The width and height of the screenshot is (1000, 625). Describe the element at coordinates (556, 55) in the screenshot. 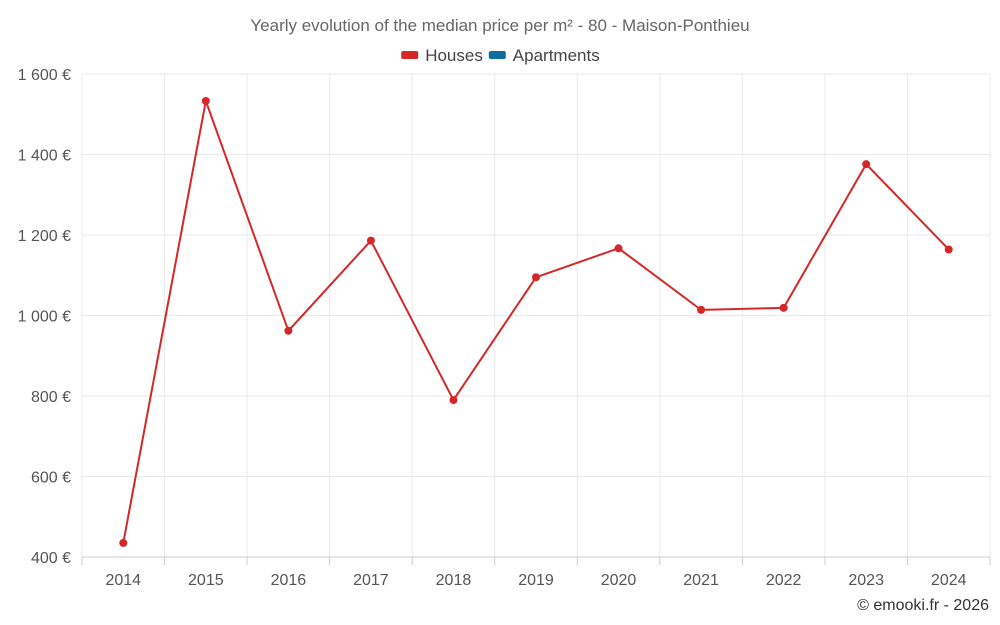

I see `legend-label: Apartments` at that location.